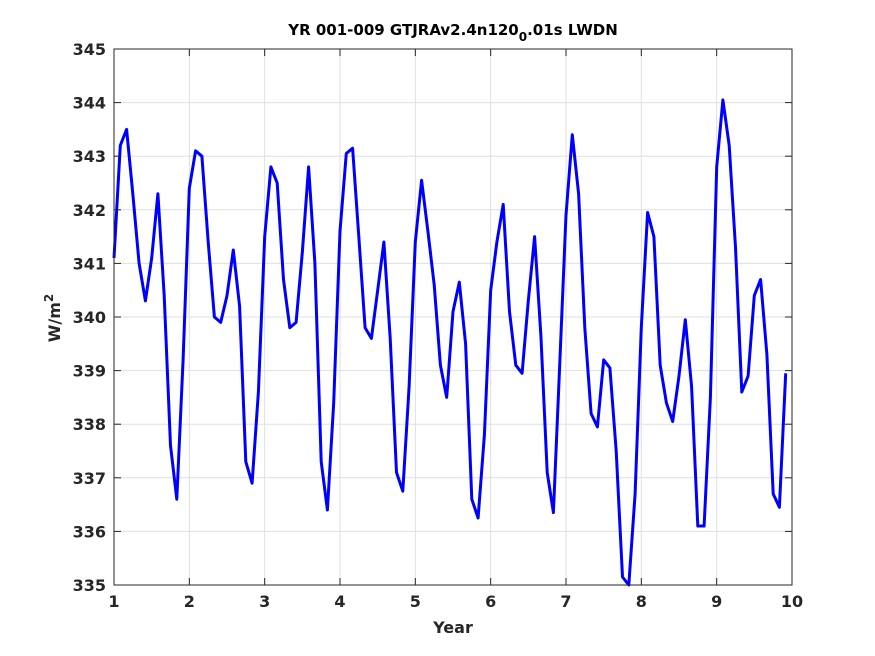 The image size is (875, 656). Describe the element at coordinates (565, 601) in the screenshot. I see `x-tick-label: 7` at that location.